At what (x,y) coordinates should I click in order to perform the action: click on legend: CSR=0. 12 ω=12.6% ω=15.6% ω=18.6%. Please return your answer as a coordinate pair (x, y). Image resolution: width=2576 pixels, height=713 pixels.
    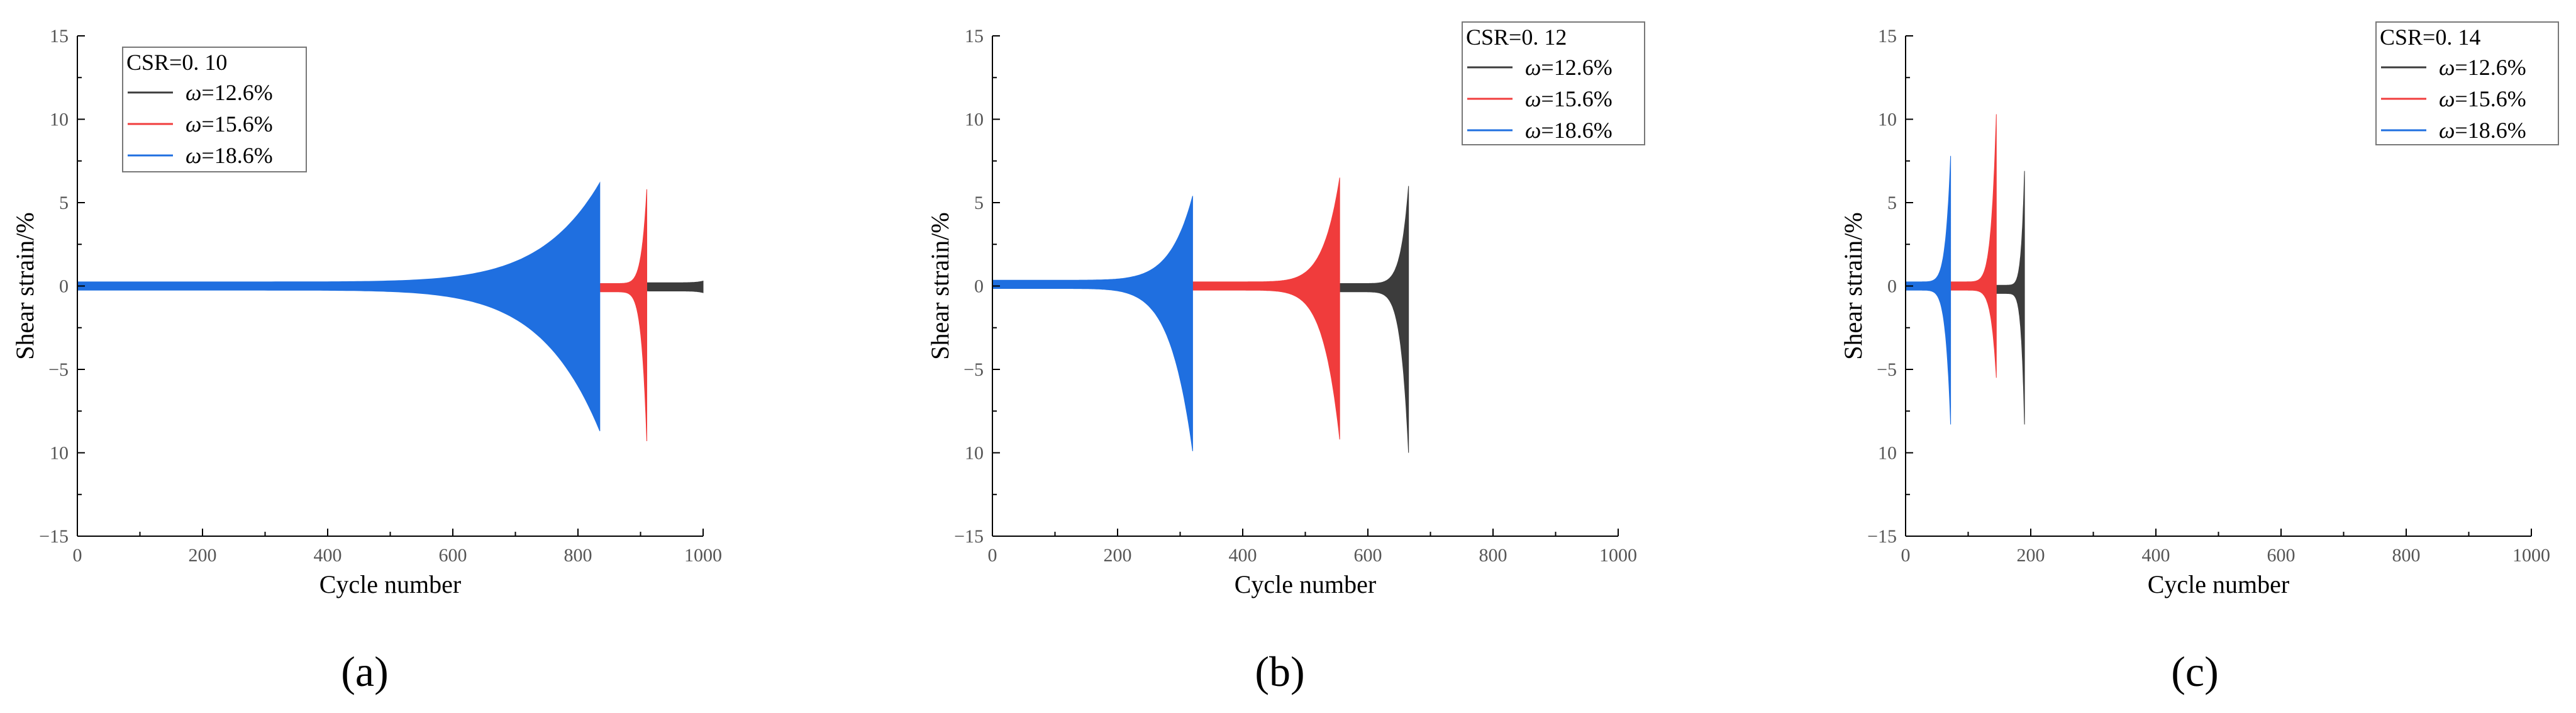
    Looking at the image, I should click on (1553, 83).